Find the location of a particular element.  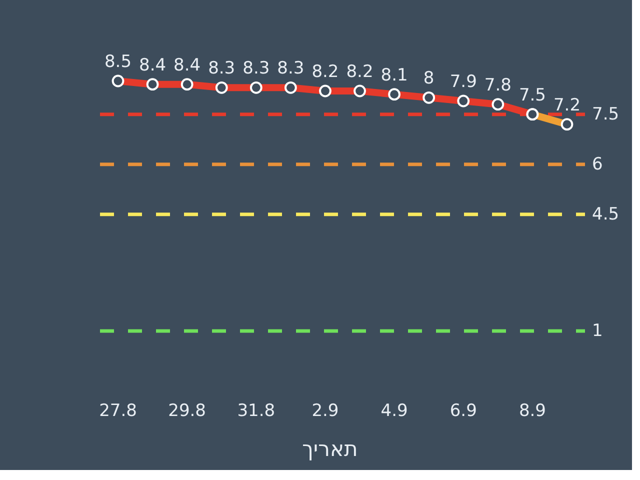

x-tick-label: 6.9 is located at coordinates (463, 411).